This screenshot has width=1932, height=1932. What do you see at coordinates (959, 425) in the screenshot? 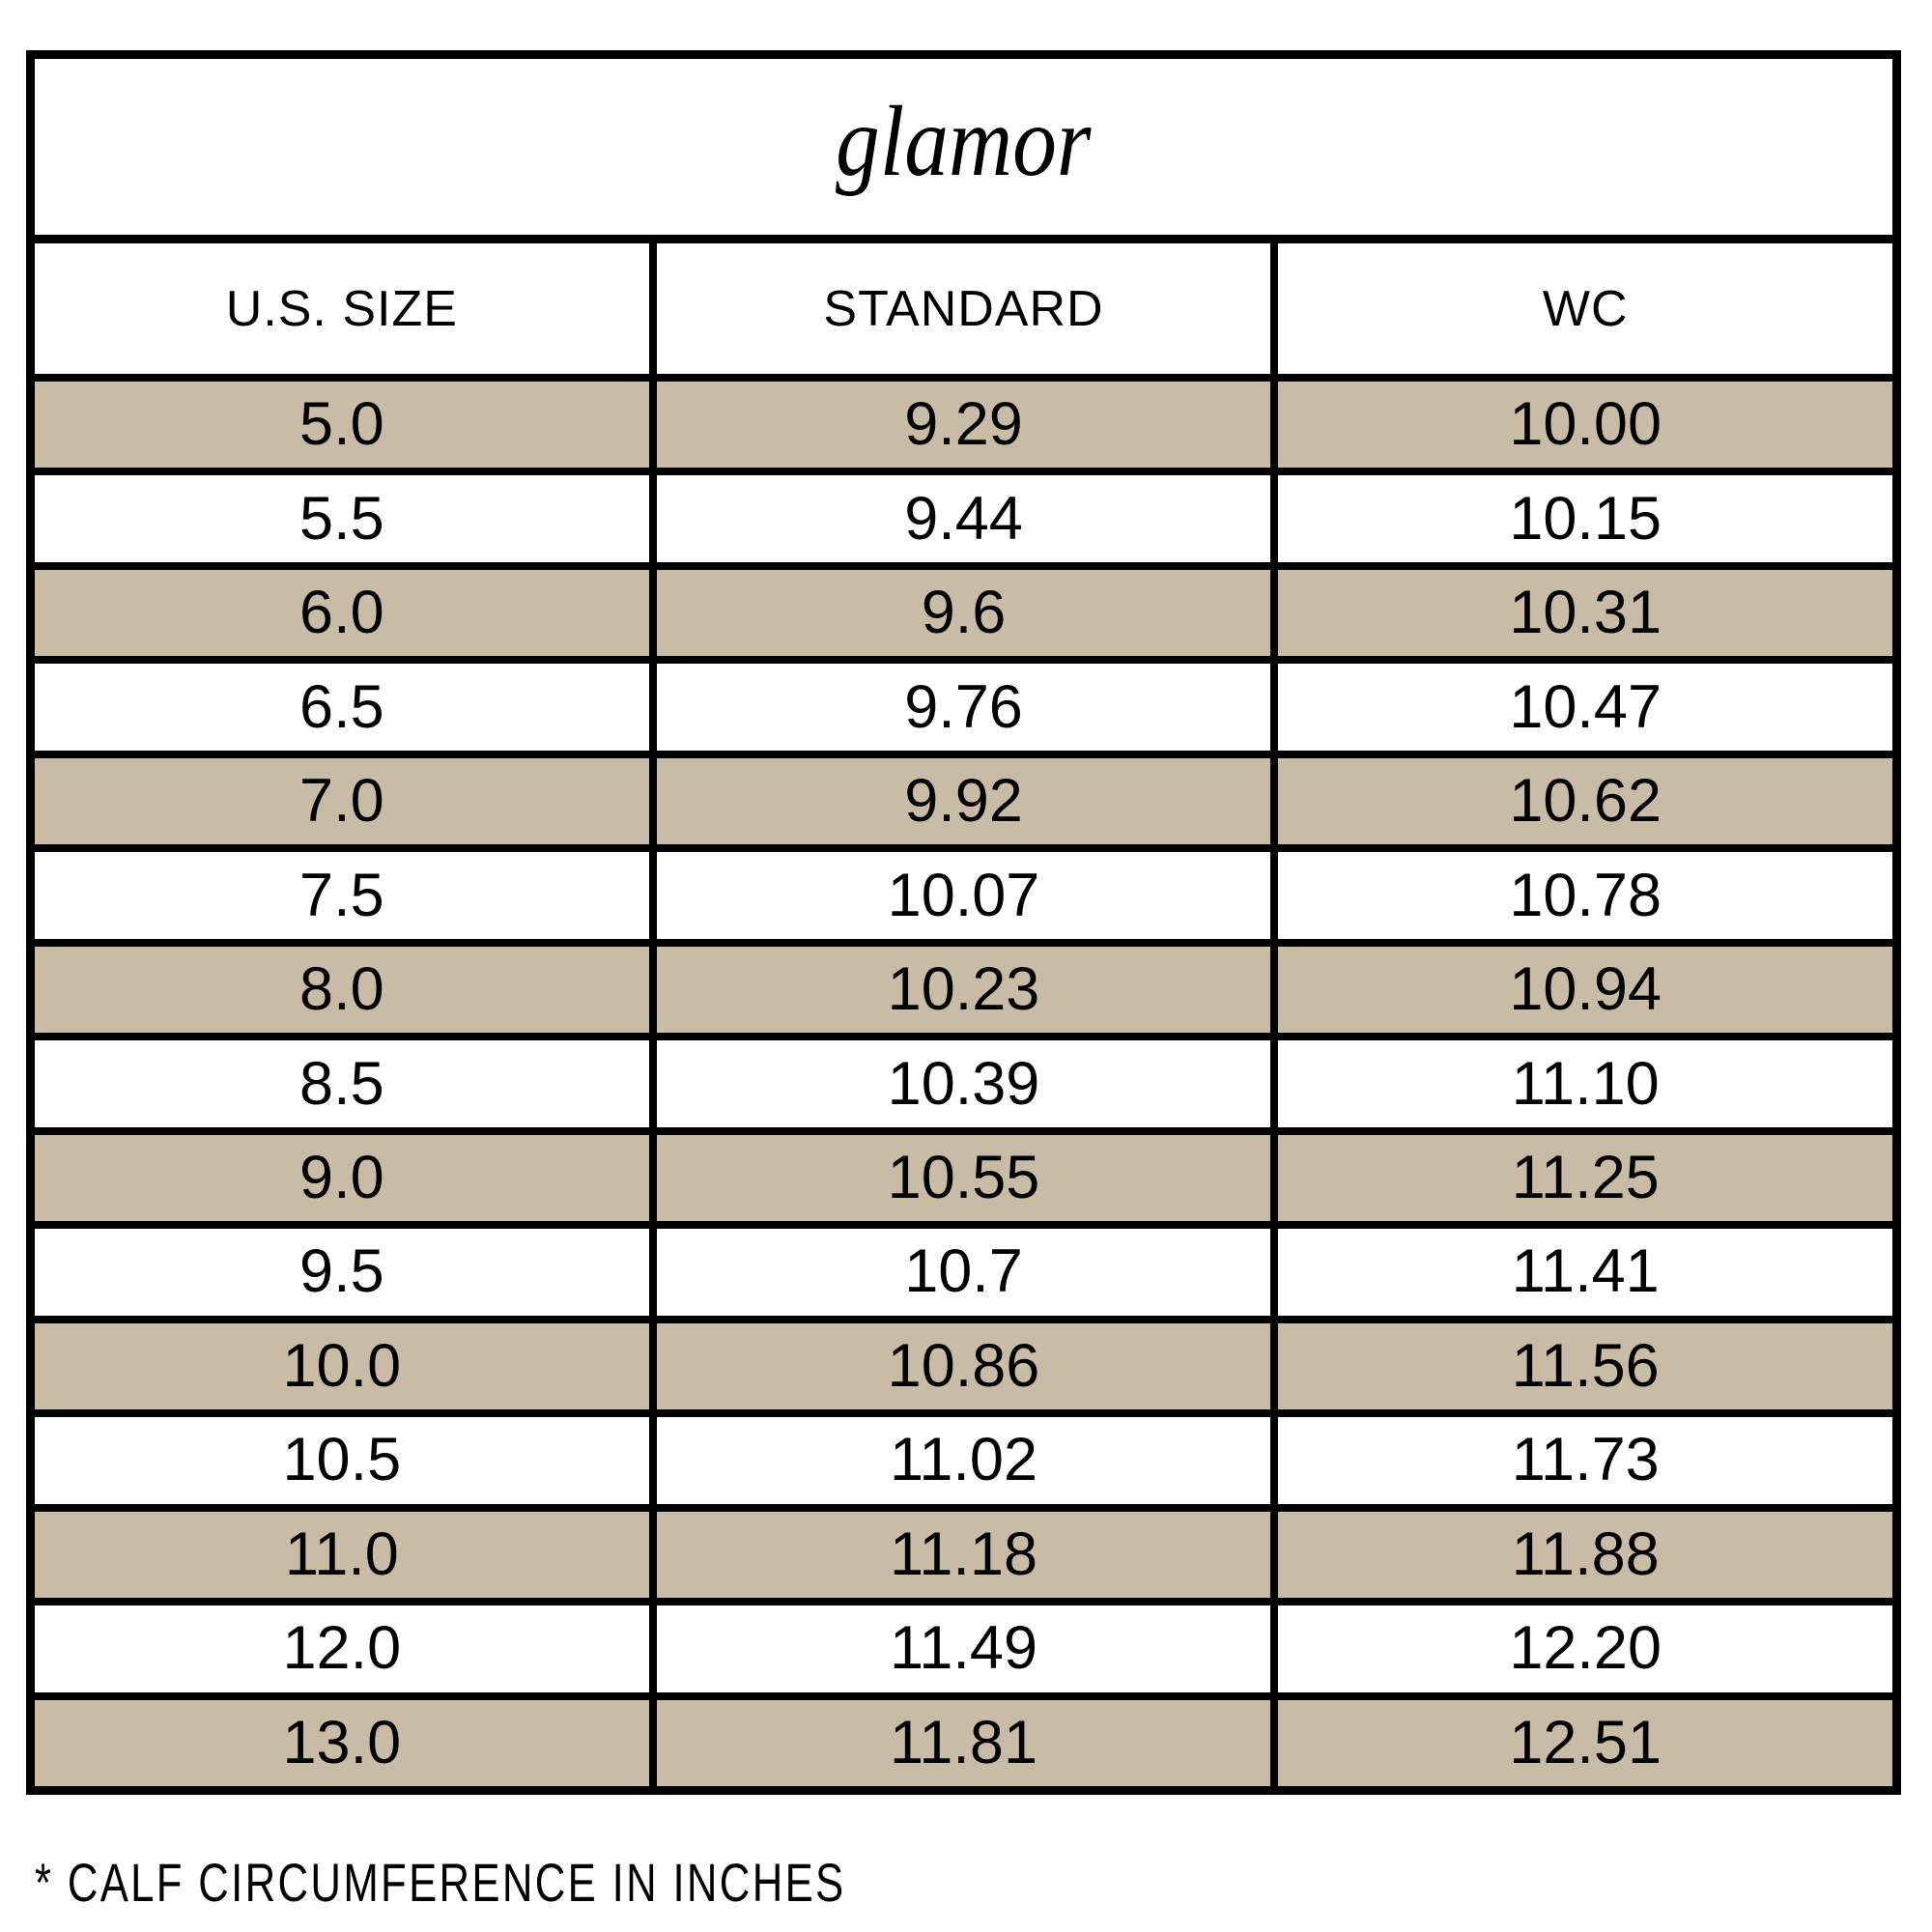
I see `cell-standard: 9.29` at bounding box center [959, 425].